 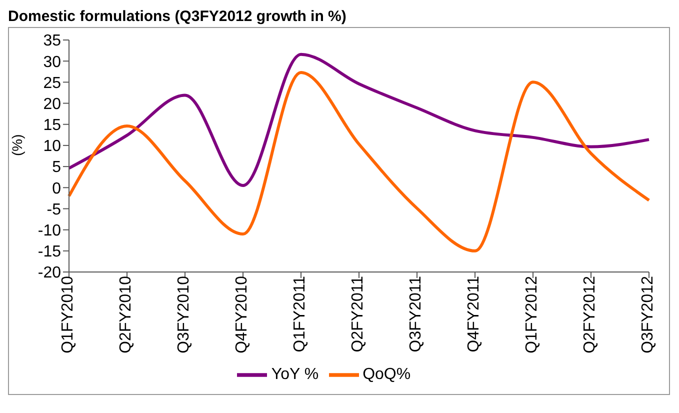 I want to click on y-tick-label: 5, so click(x=57, y=167).